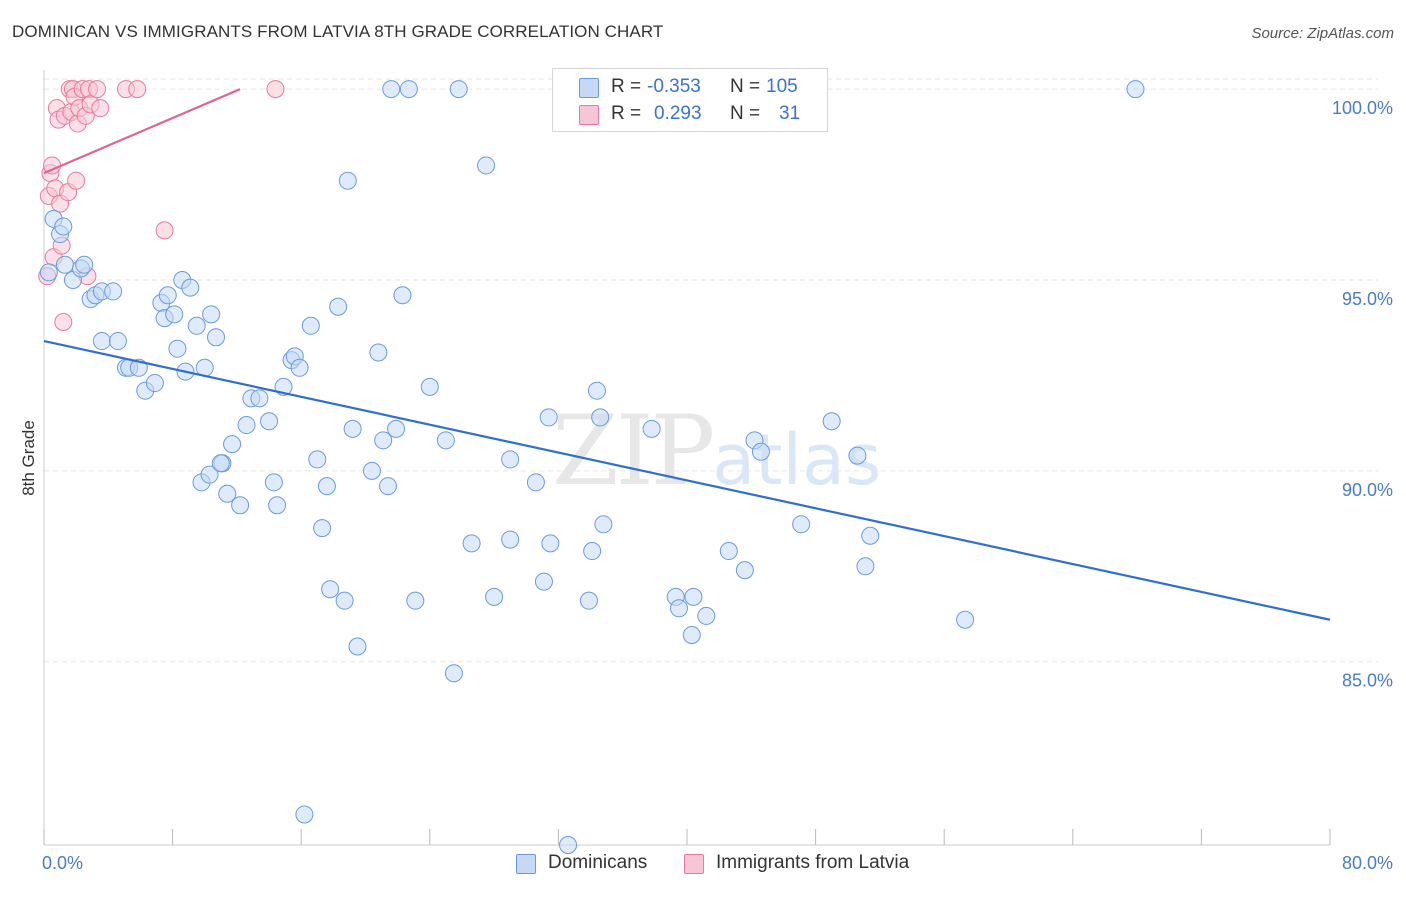 The width and height of the screenshot is (1406, 897). What do you see at coordinates (1367, 299) in the screenshot?
I see `y-tick-label: 95.0%` at bounding box center [1367, 299].